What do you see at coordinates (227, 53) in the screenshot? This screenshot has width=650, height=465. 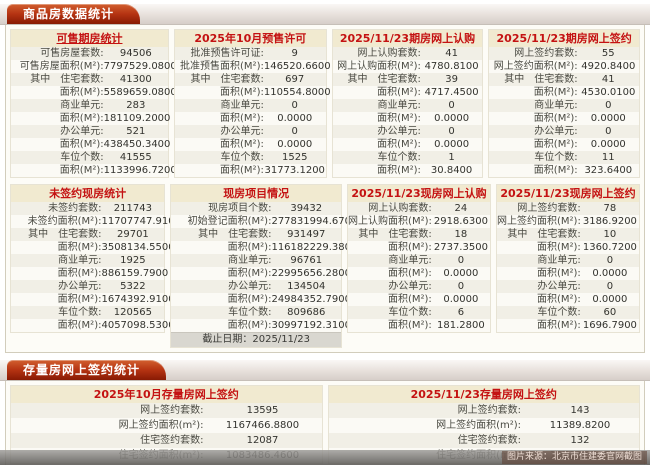 I see `row-label: 批准预售许可证:` at bounding box center [227, 53].